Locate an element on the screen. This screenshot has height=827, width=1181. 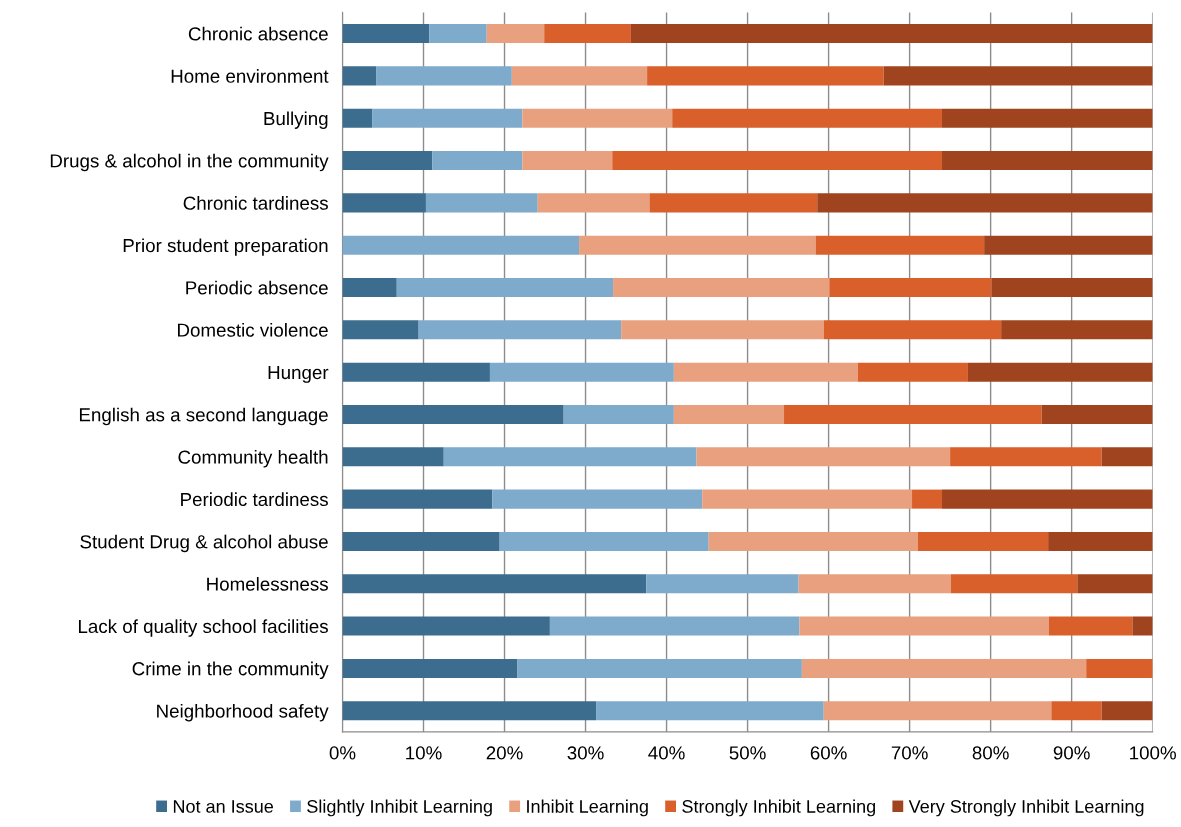
x-tick-label: 90% is located at coordinates (1071, 753).